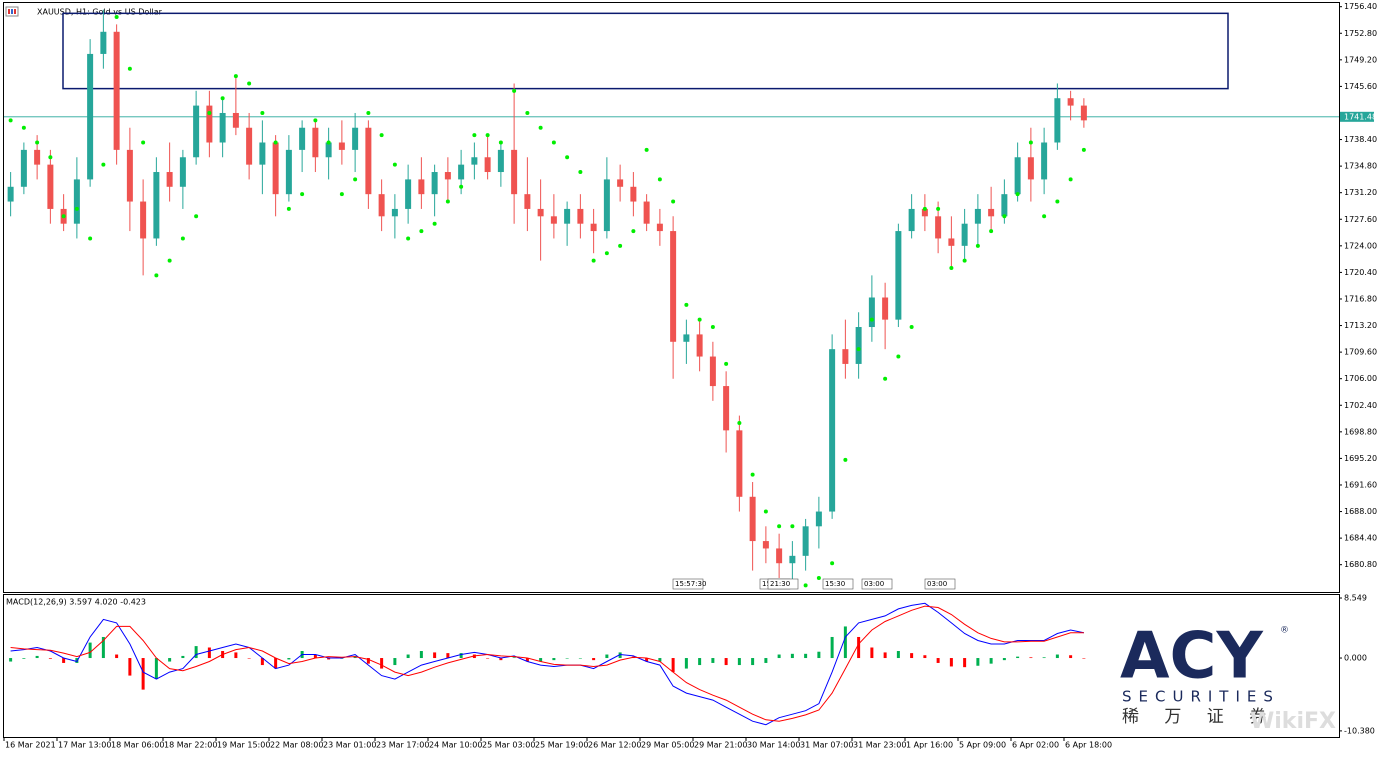  What do you see at coordinates (100, 12) in the screenshot?
I see `chart-title: XAUUSD, H1: Gold vs US Dollar` at bounding box center [100, 12].